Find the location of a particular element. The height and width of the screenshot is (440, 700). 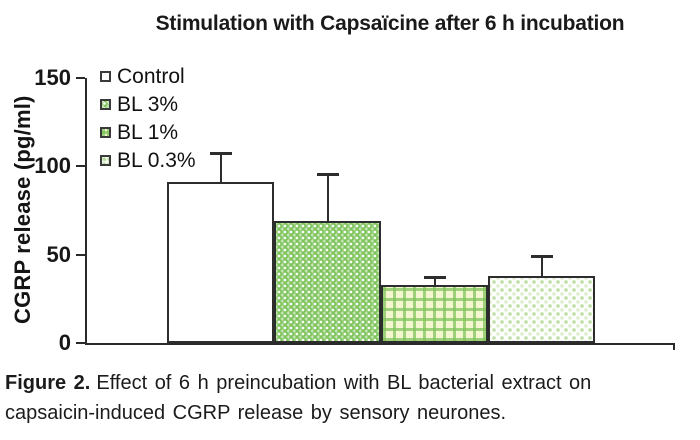

x-axis-end-tick is located at coordinates (674, 346).